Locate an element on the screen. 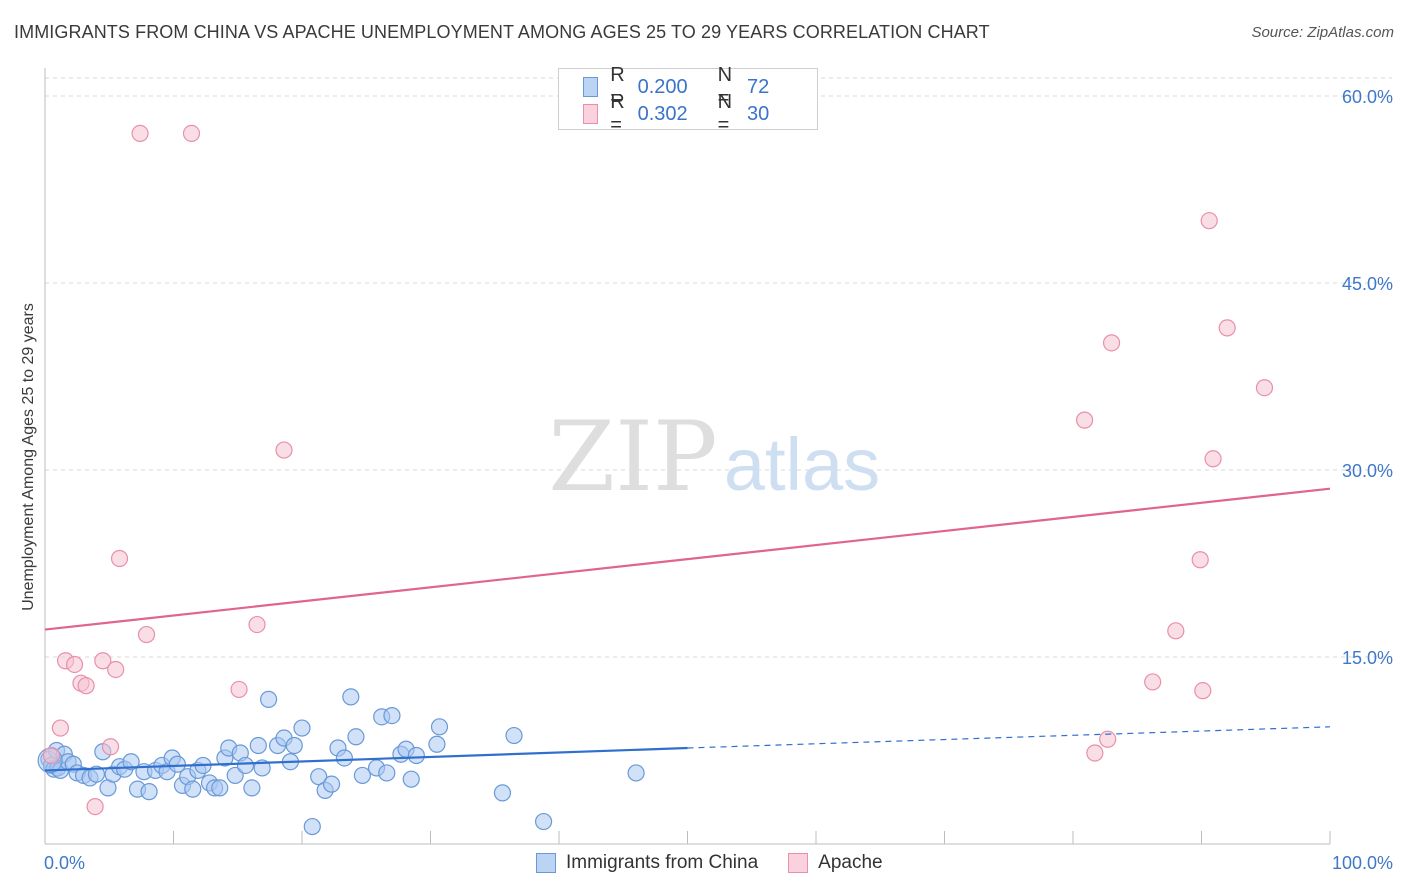  watermark-zip: ZIP is located at coordinates (632, 457).